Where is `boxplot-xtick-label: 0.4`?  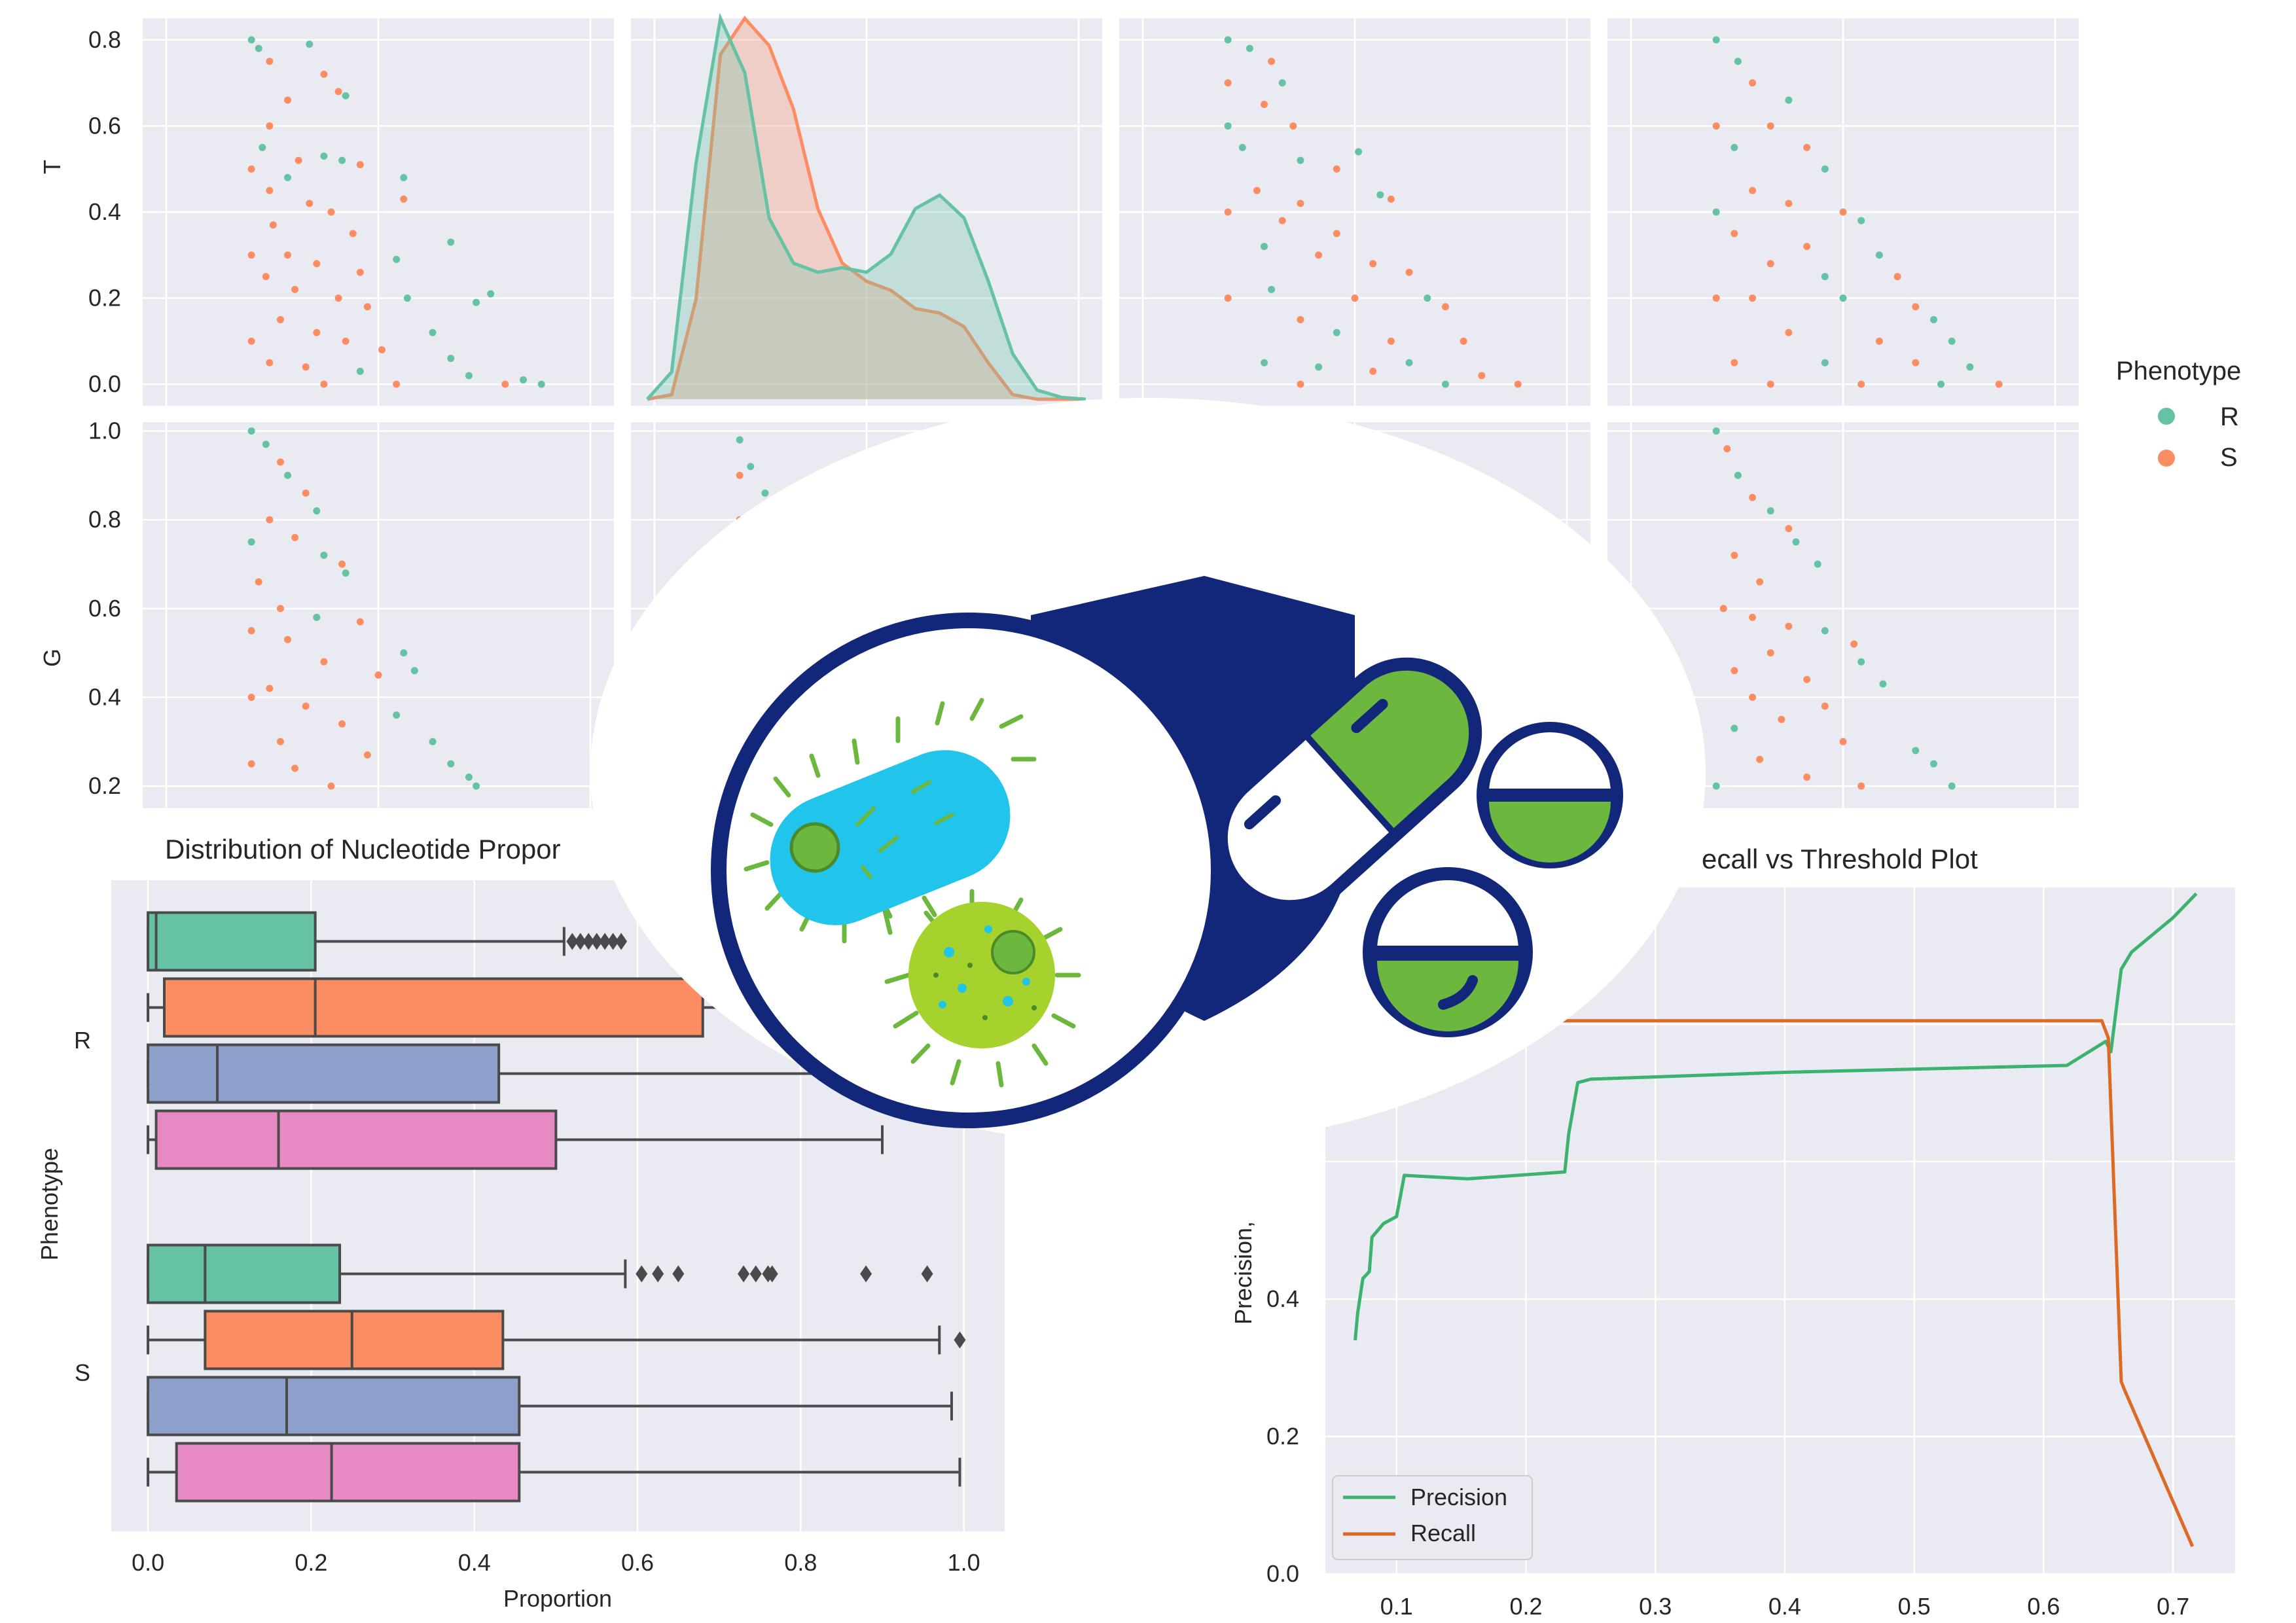 boxplot-xtick-label: 0.4 is located at coordinates (474, 1563).